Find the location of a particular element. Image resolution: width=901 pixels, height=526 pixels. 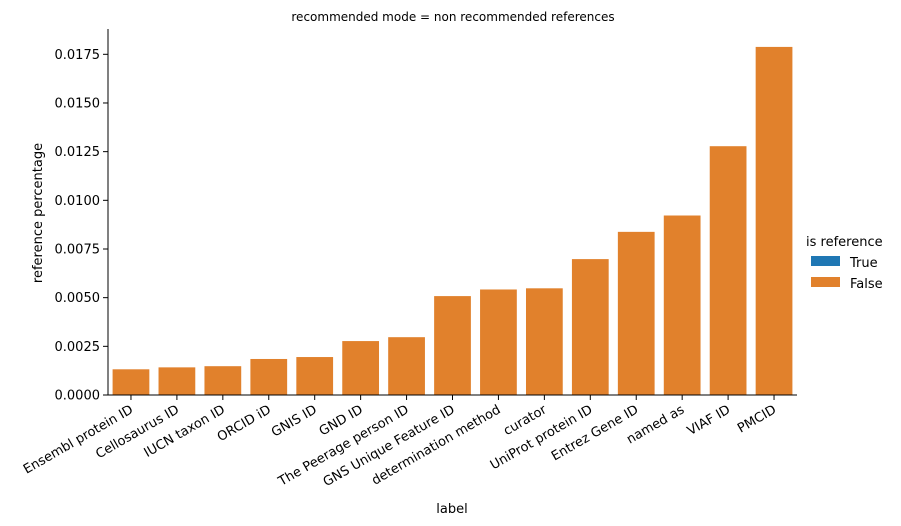

y-tick-label: 0.0150 is located at coordinates (78, 103).